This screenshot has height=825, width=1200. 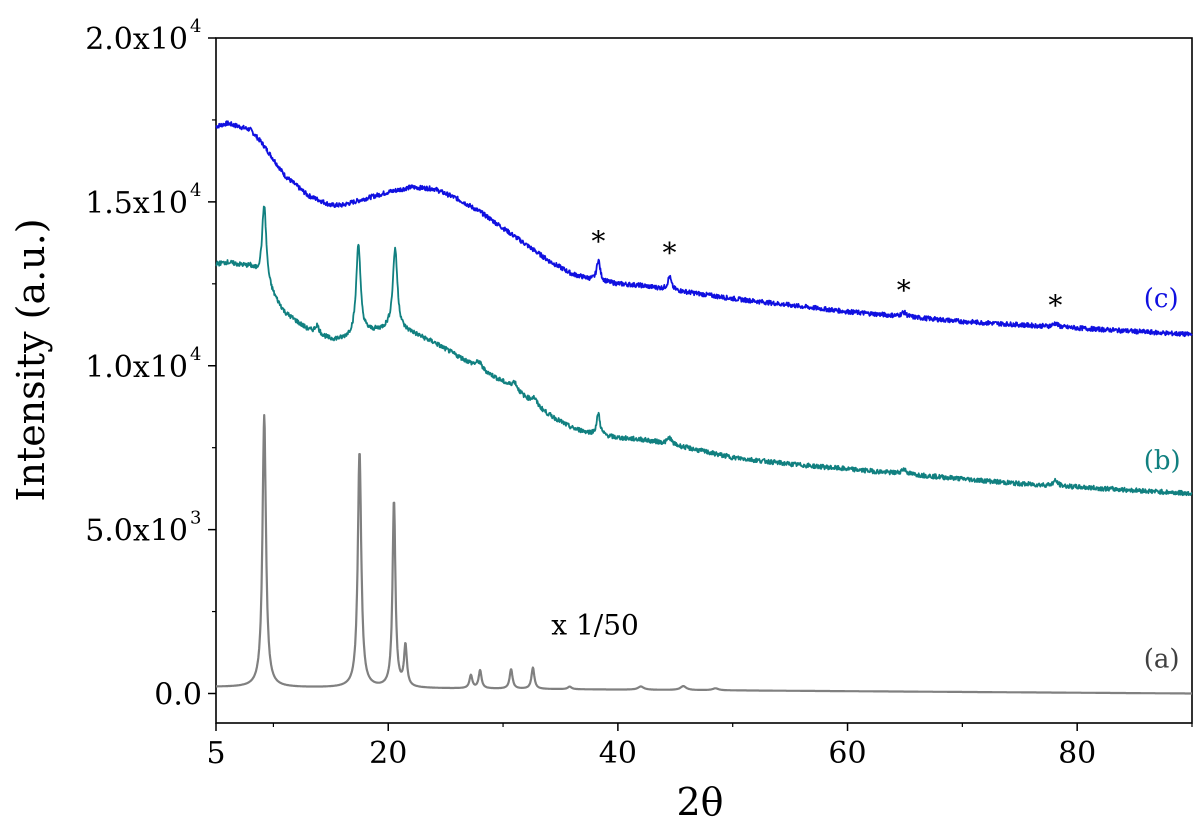 I want to click on x-tick-label: 40, so click(x=618, y=753).